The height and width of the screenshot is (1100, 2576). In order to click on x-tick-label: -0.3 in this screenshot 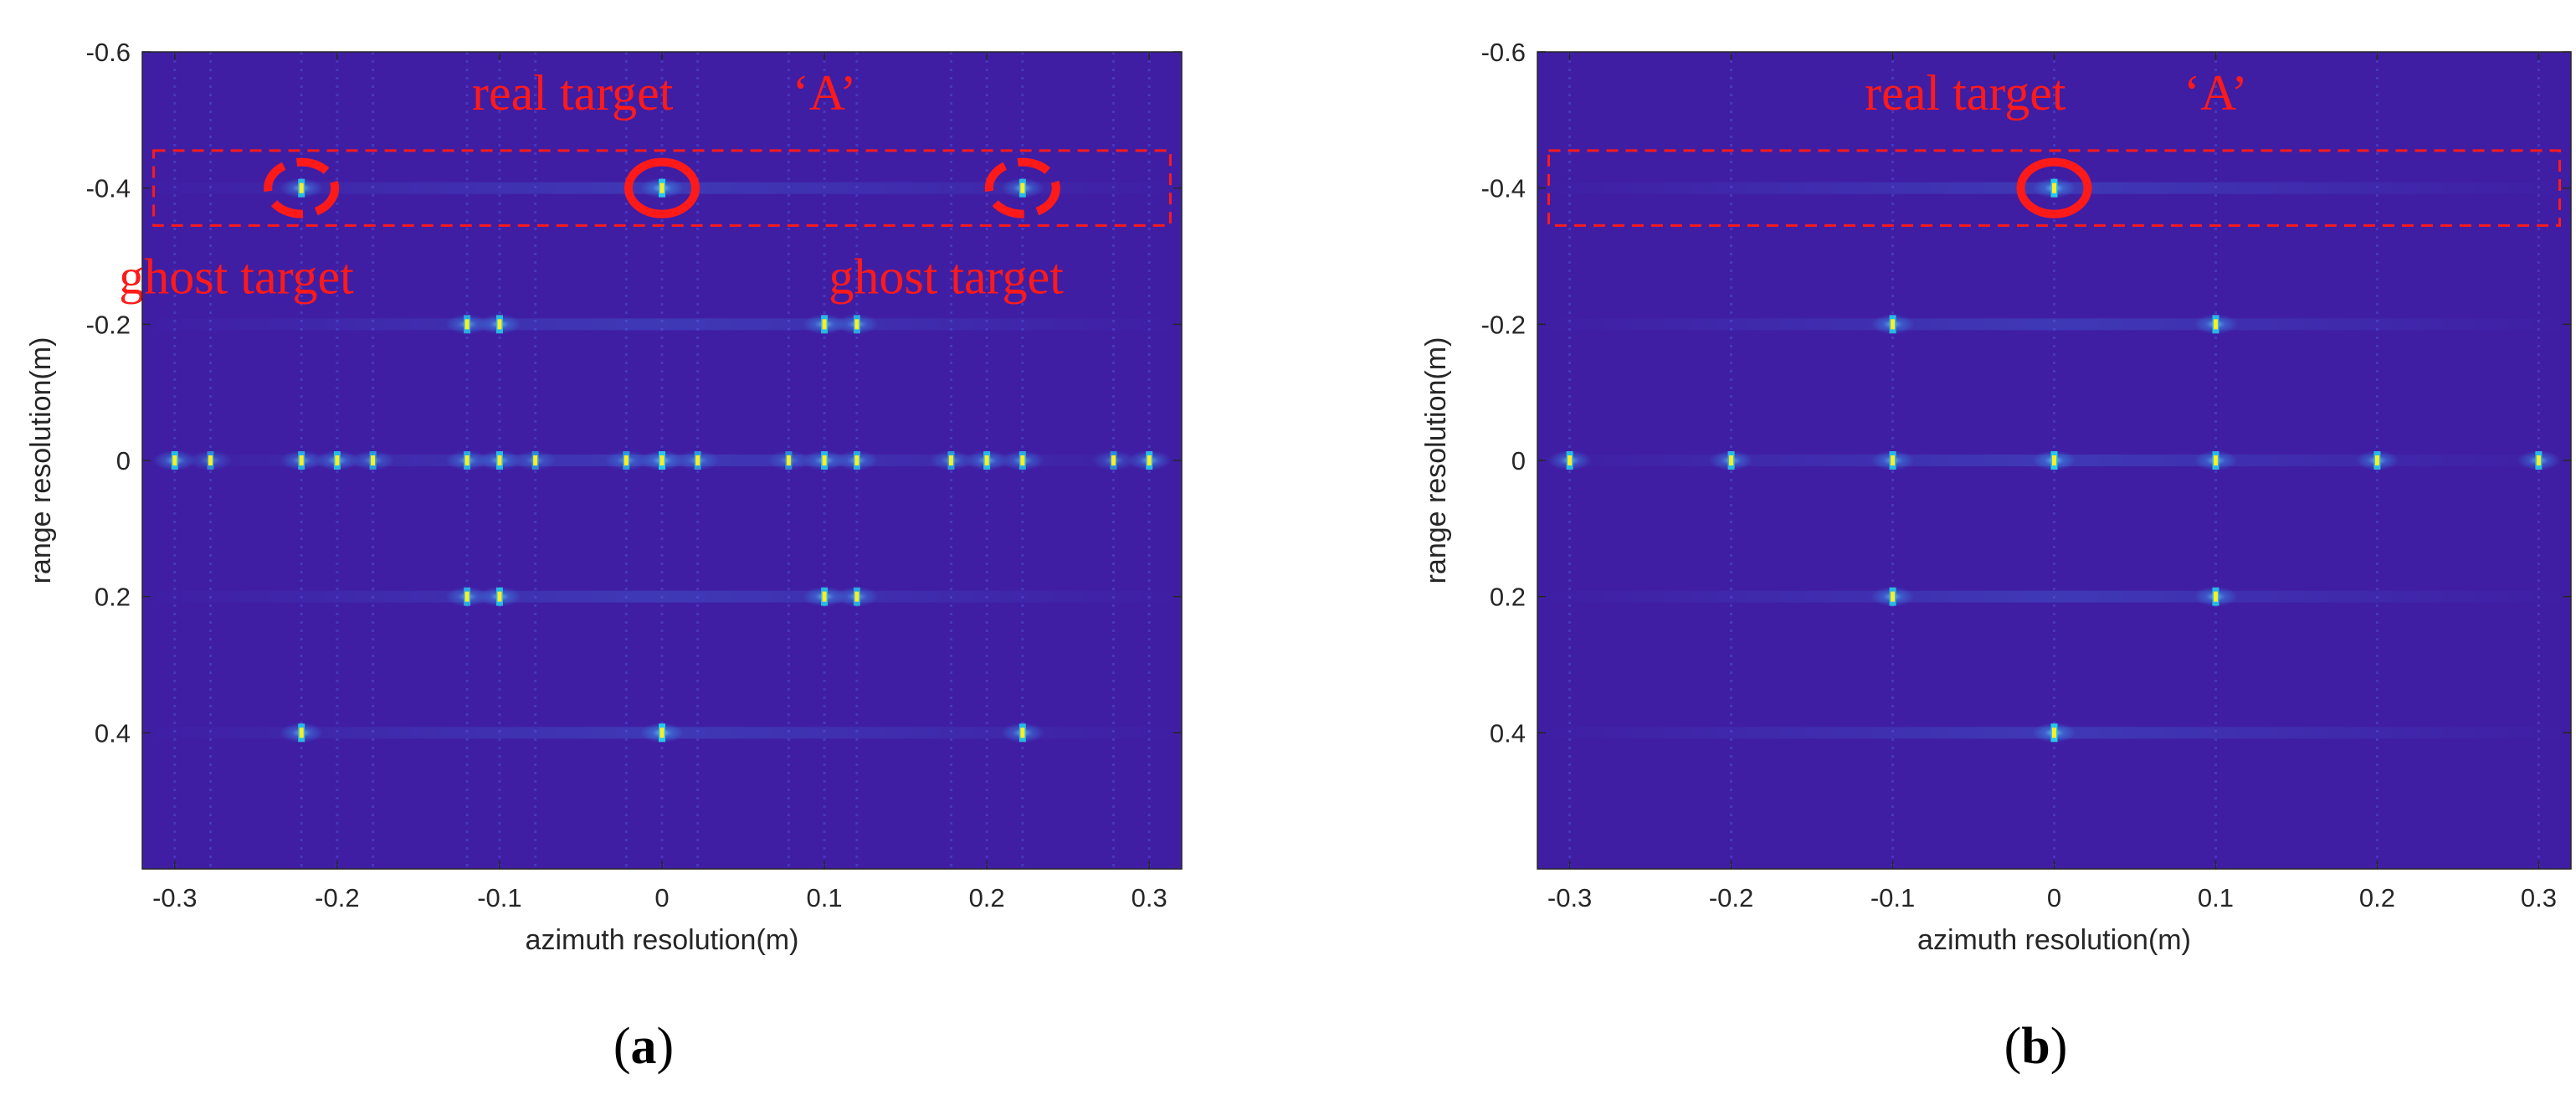, I will do `click(1569, 898)`.